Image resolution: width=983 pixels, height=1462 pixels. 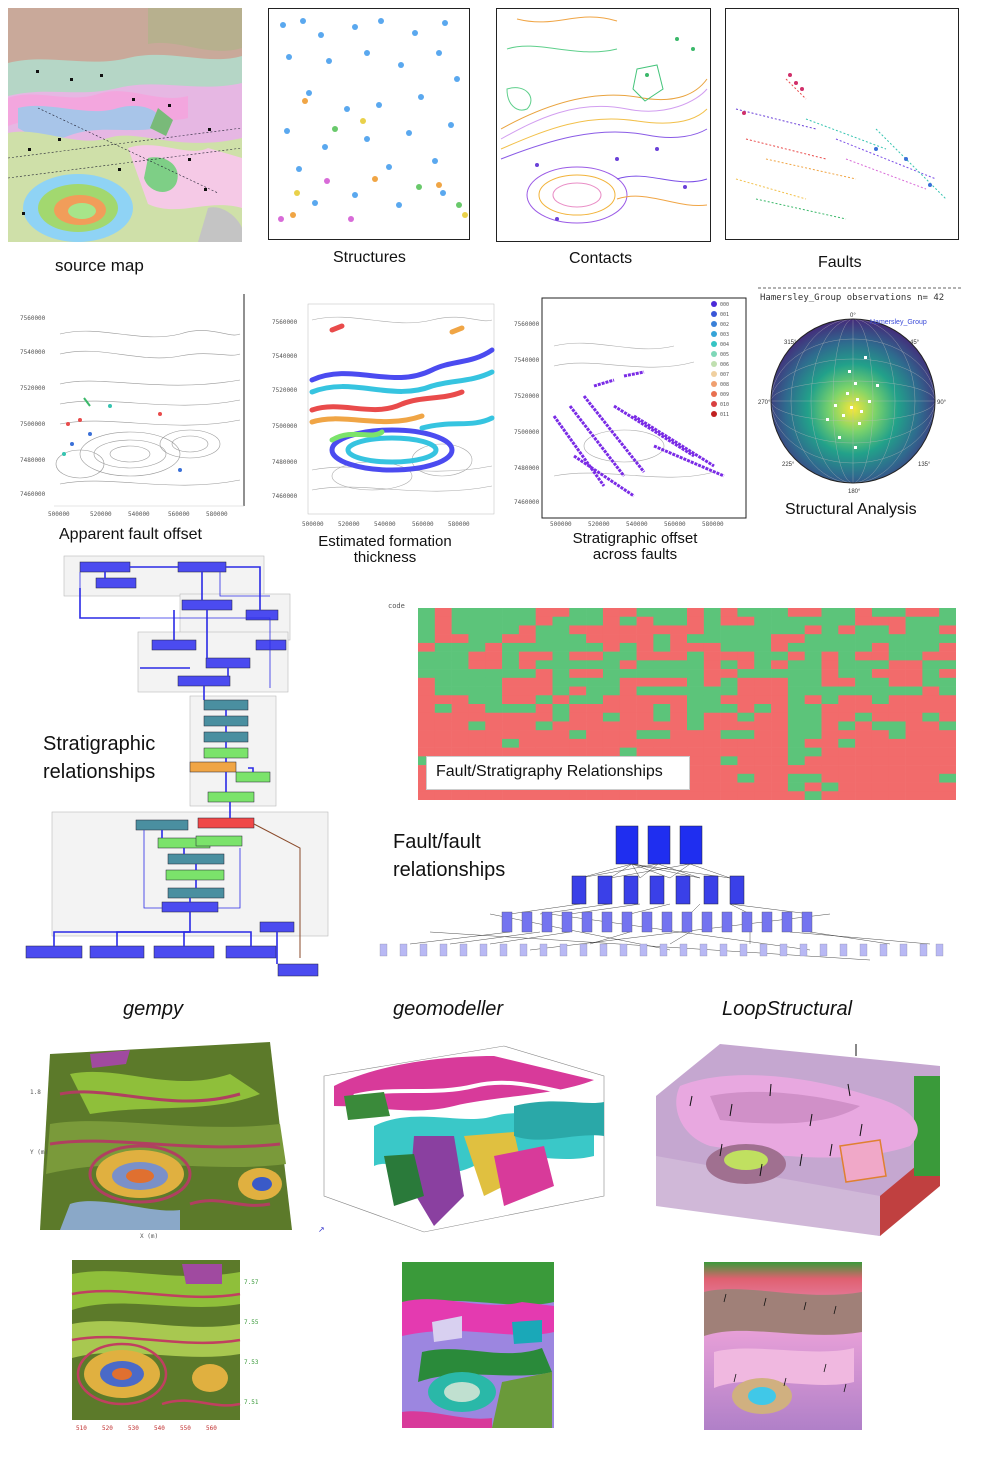 What do you see at coordinates (369, 124) in the screenshot?
I see `structures-panel` at bounding box center [369, 124].